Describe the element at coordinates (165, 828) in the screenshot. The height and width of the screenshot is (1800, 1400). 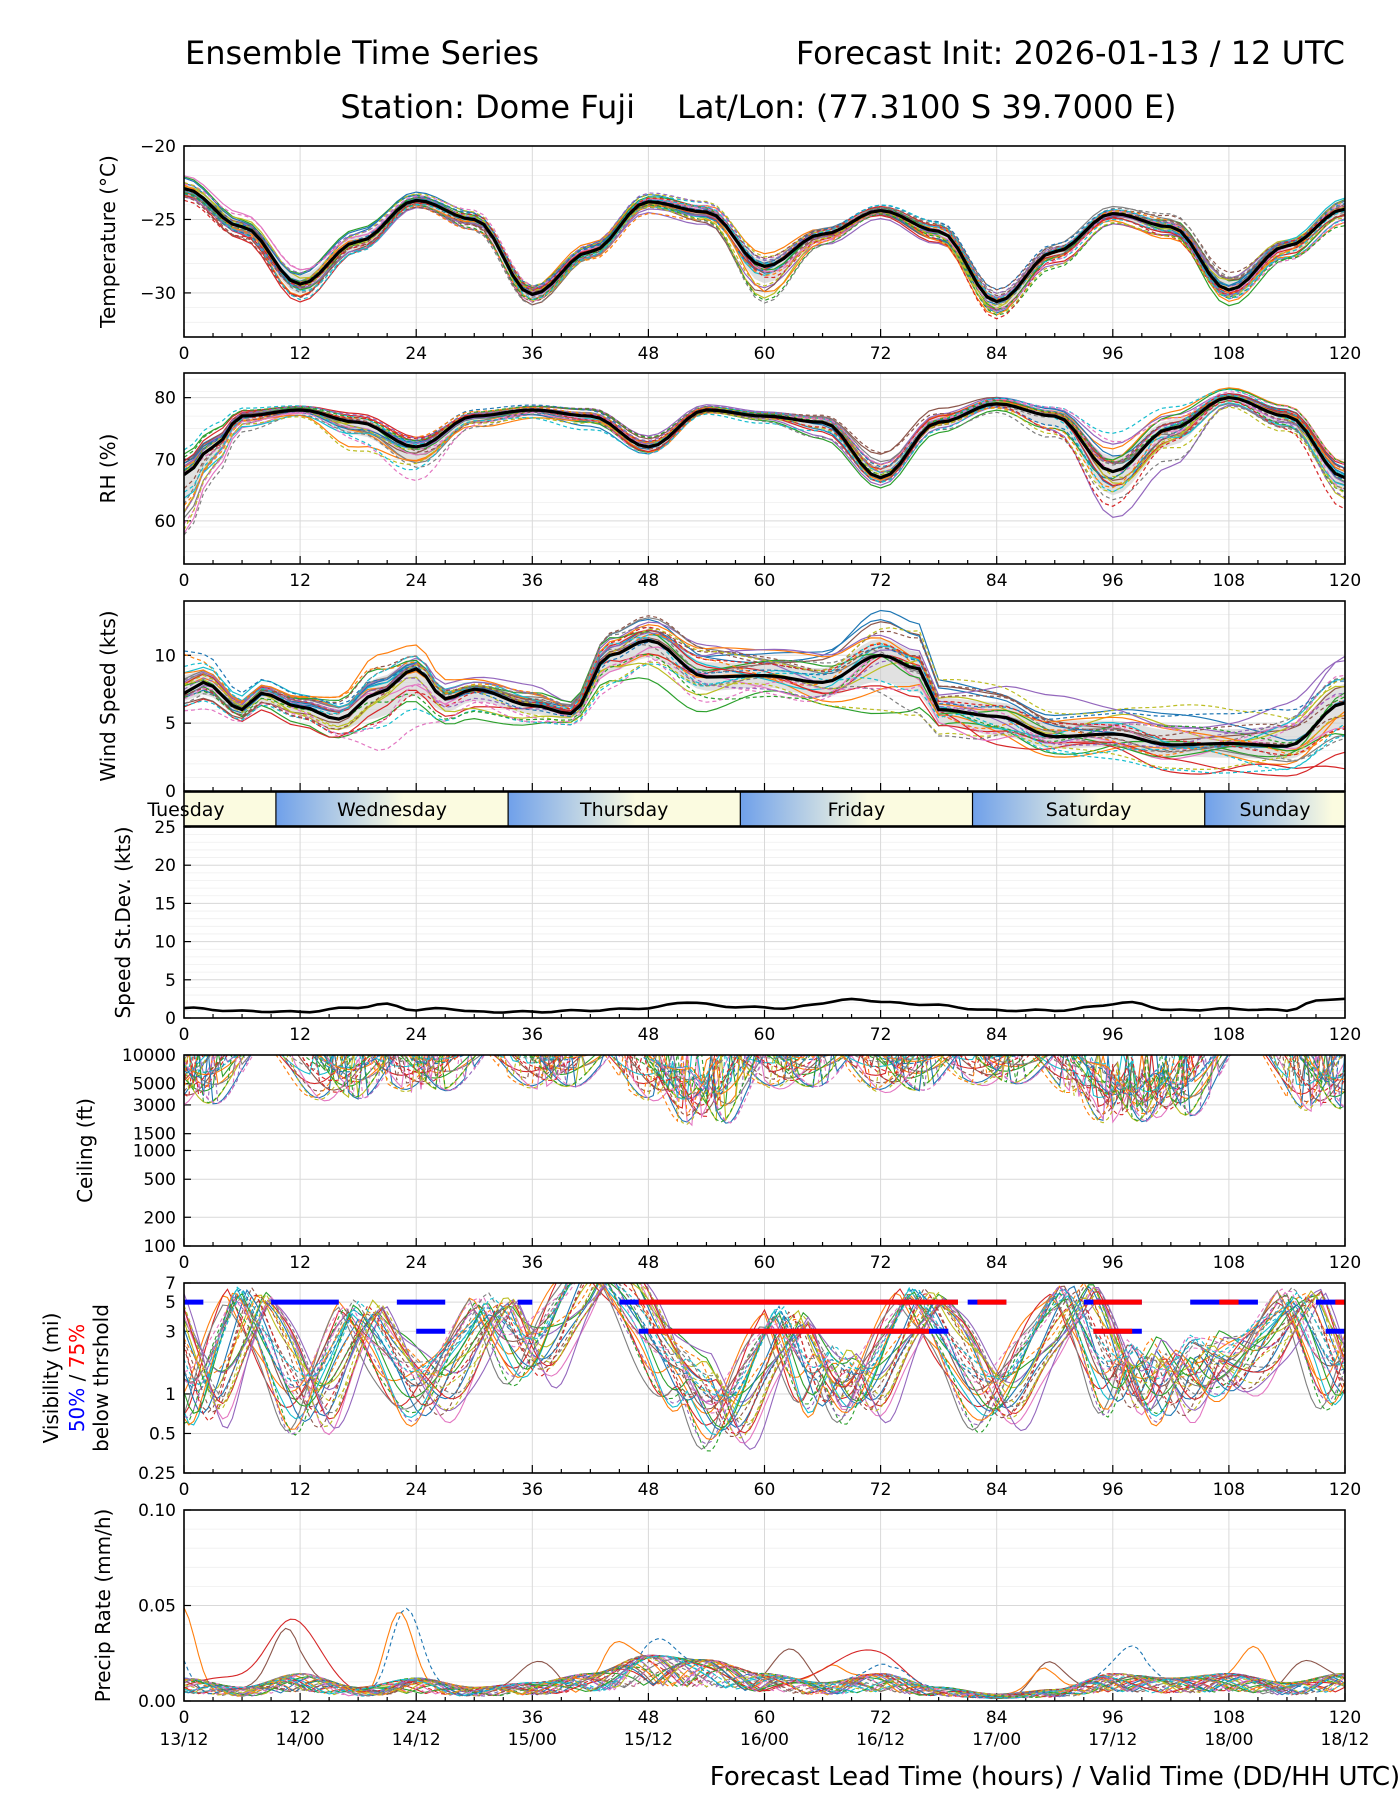
I see `y-tick-label: 25` at that location.